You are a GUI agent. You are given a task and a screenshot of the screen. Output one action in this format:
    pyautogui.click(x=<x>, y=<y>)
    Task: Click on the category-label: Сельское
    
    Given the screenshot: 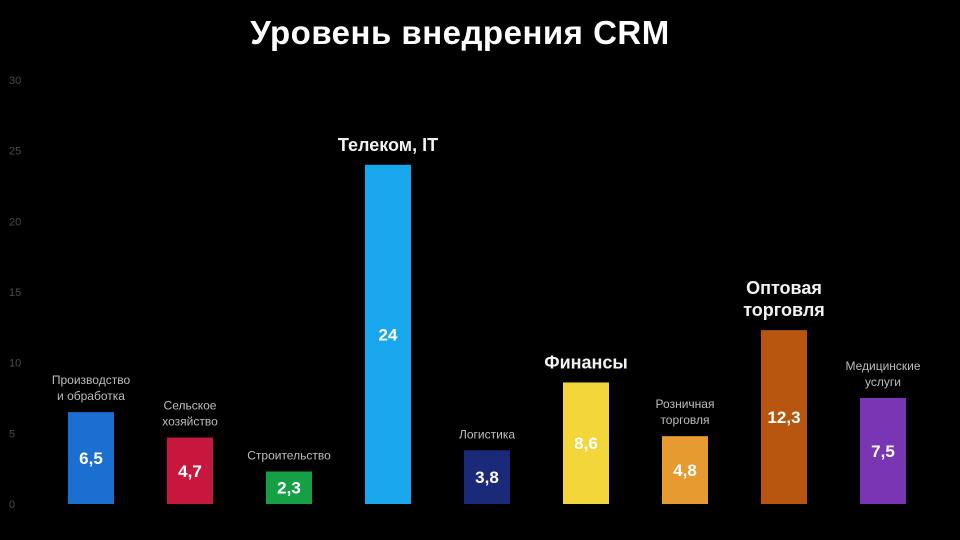 What is the action you would take?
    pyautogui.click(x=190, y=406)
    